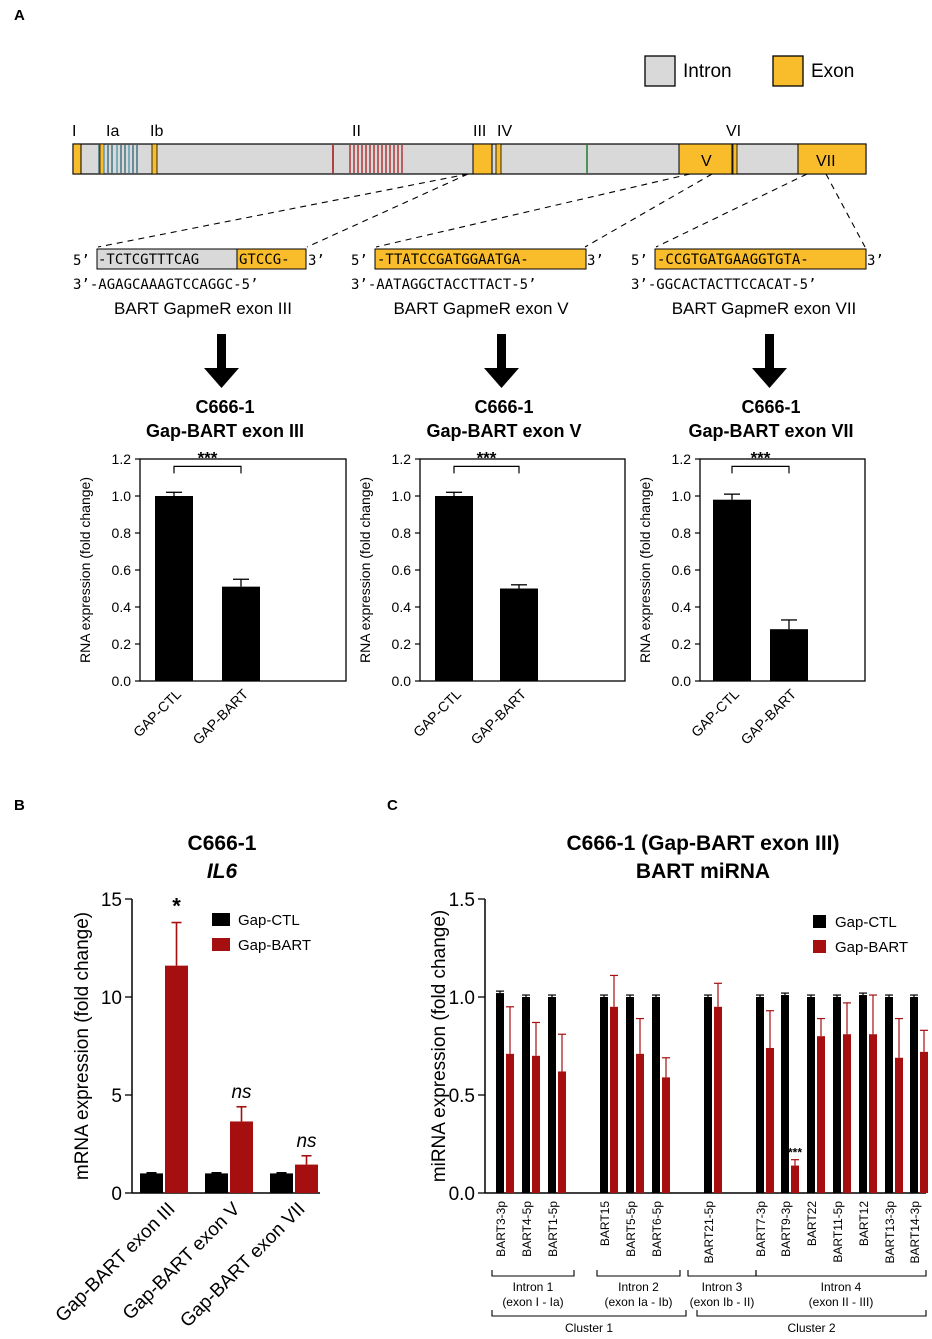 The image size is (932, 1339). What do you see at coordinates (498, 159) in the screenshot?
I see `exon-IV` at bounding box center [498, 159].